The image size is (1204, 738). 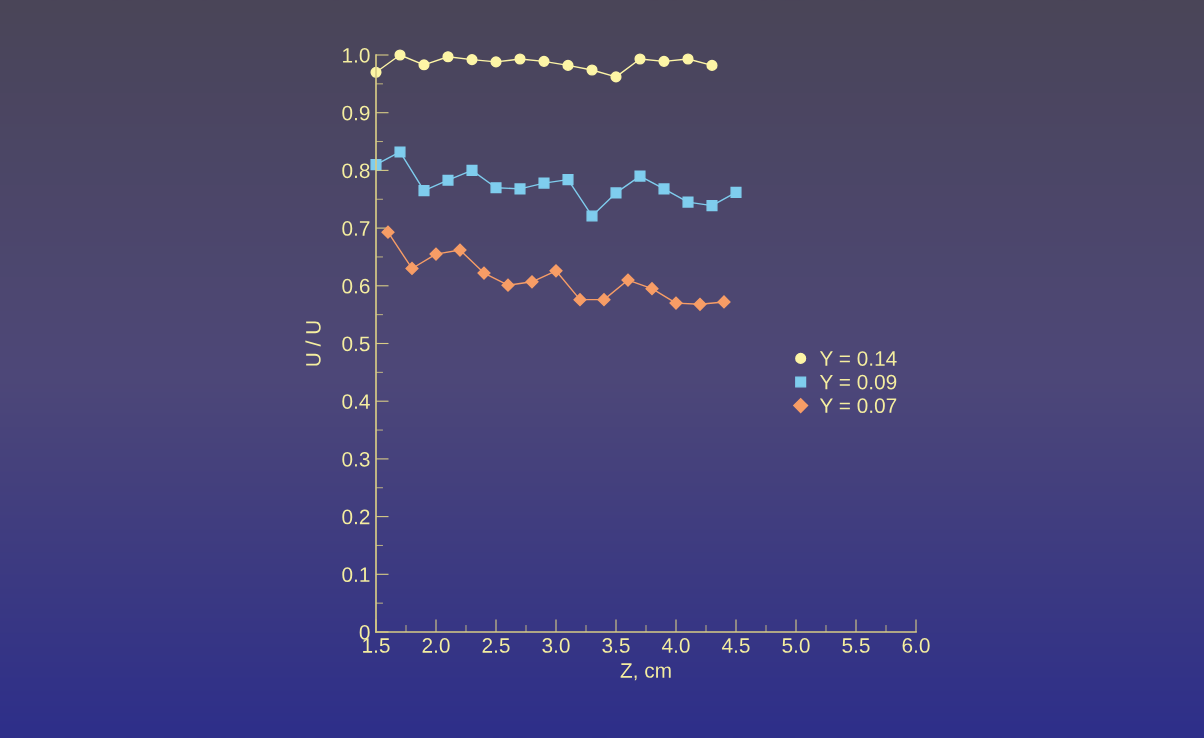 I want to click on y-tick-label: 0.3, so click(x=356, y=459).